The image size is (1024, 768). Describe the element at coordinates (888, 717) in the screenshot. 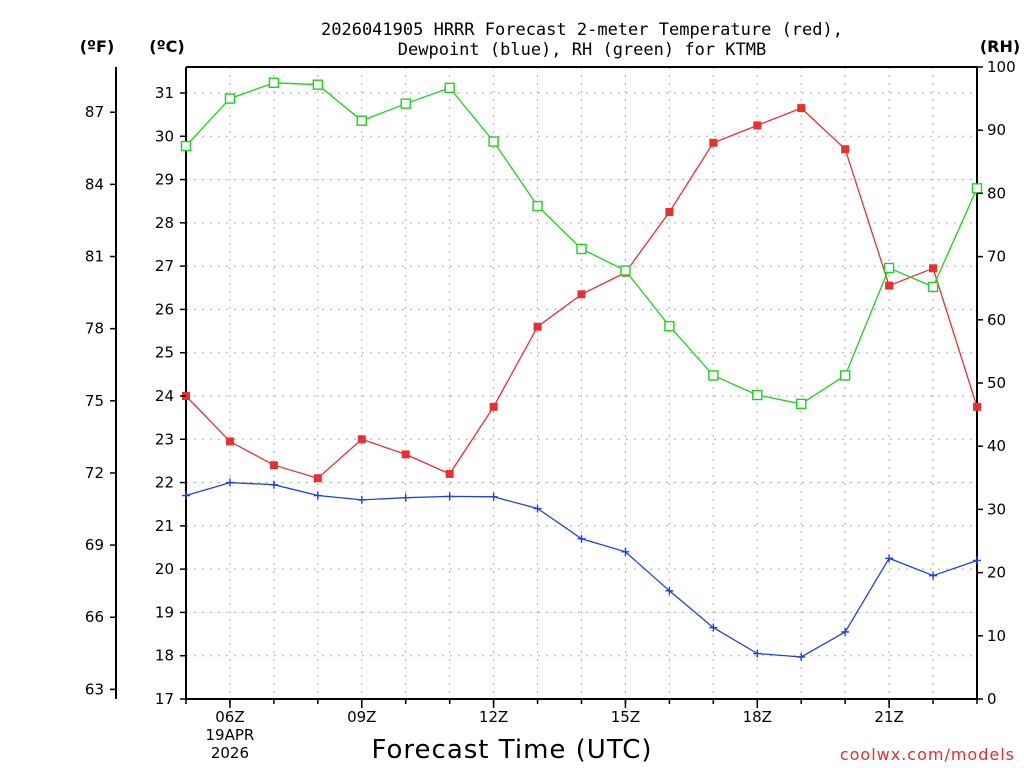

I see `x-tick-label: 21Z` at that location.